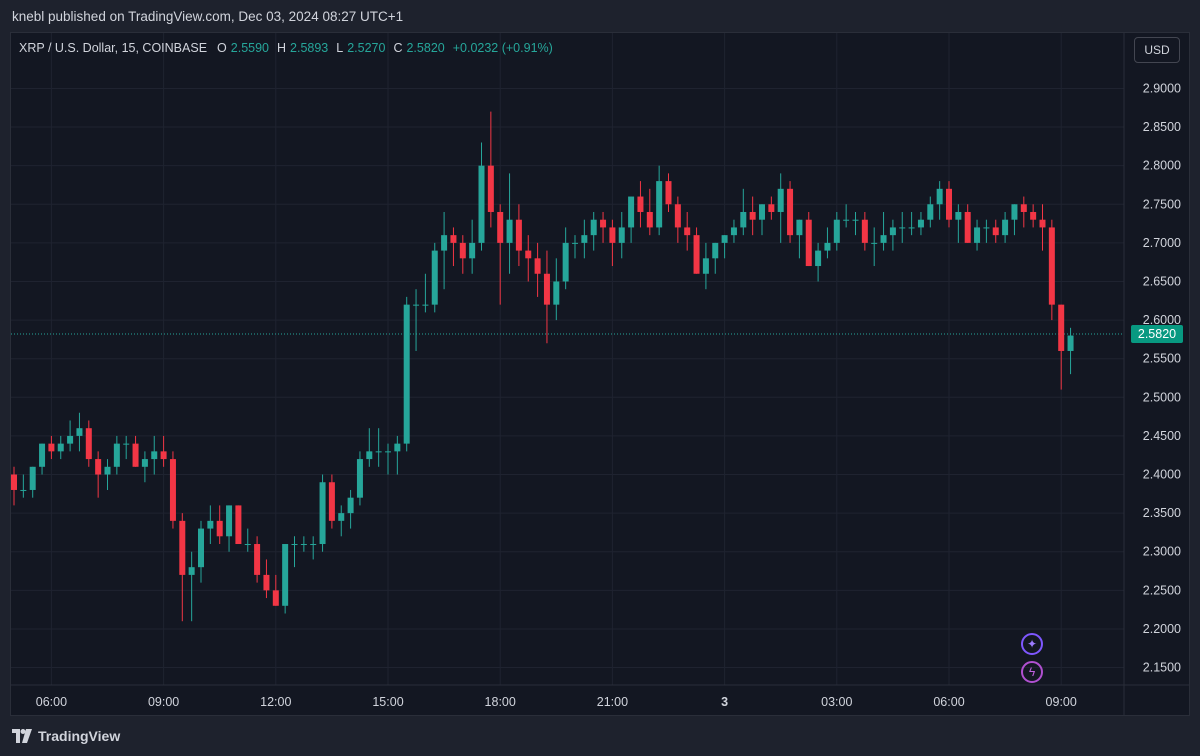 This screenshot has width=1200, height=756. Describe the element at coordinates (366, 48) in the screenshot. I see `low-value: 2.5270` at that location.